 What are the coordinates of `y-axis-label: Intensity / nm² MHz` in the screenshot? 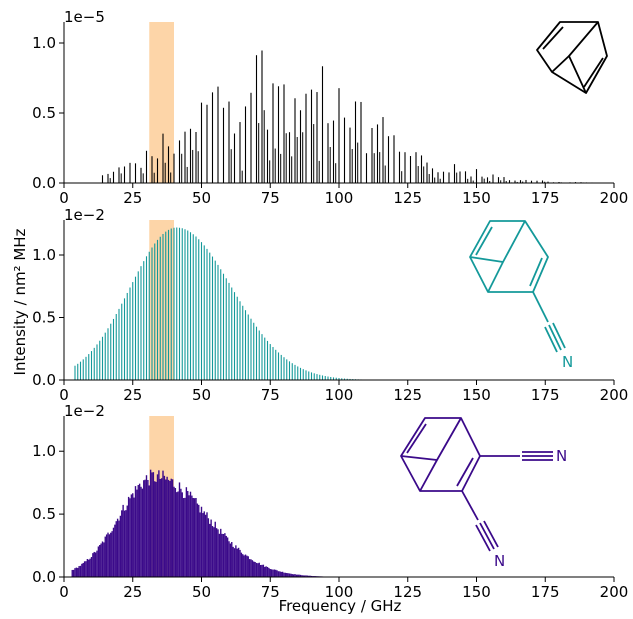 It's located at (20, 301).